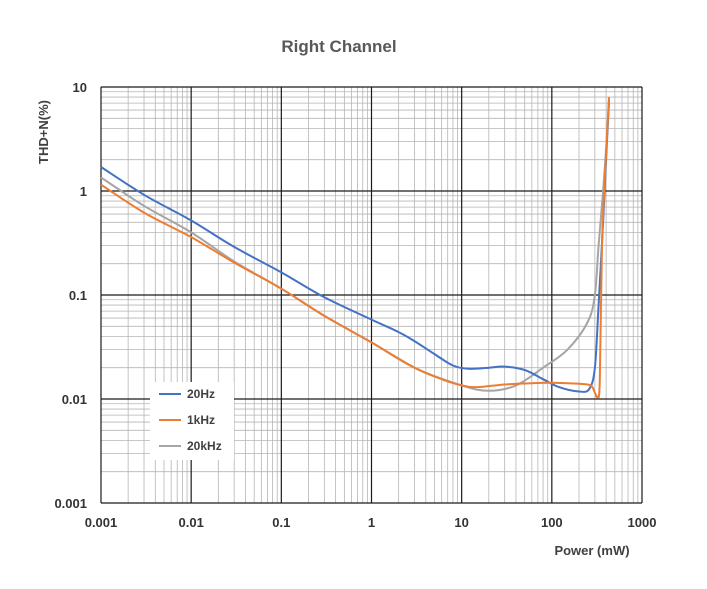 The height and width of the screenshot is (589, 707). I want to click on legend-label-1khz: 1kHz, so click(201, 420).